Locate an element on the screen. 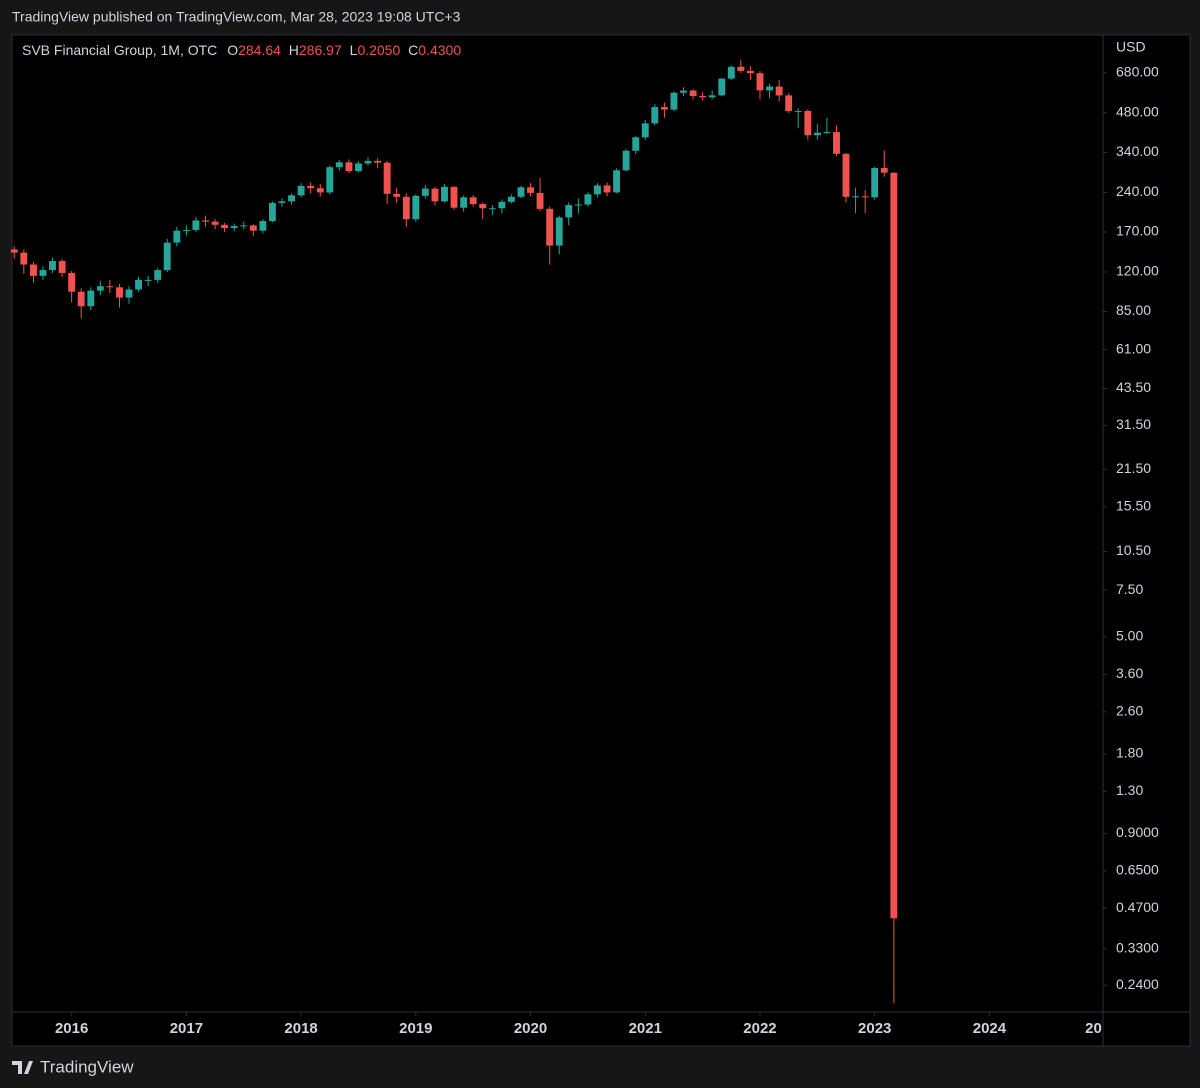 The image size is (1200, 1088). symbol: SVB Financial Group, 1M, OTC is located at coordinates (119, 50).